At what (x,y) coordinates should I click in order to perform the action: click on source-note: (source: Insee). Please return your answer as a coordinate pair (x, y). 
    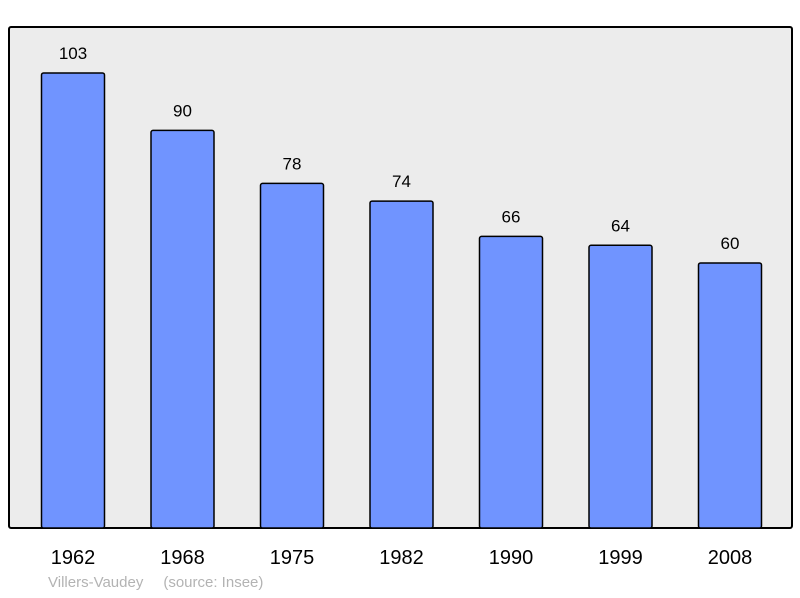
    Looking at the image, I should click on (213, 582).